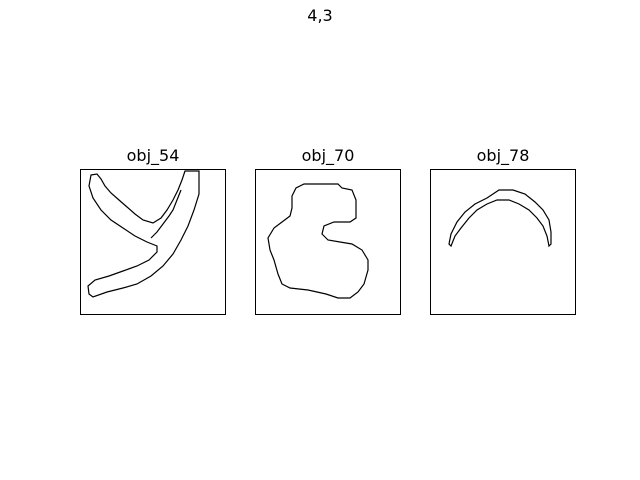 The image size is (640, 480). I want to click on obj-78-arc-outline, so click(500, 218).